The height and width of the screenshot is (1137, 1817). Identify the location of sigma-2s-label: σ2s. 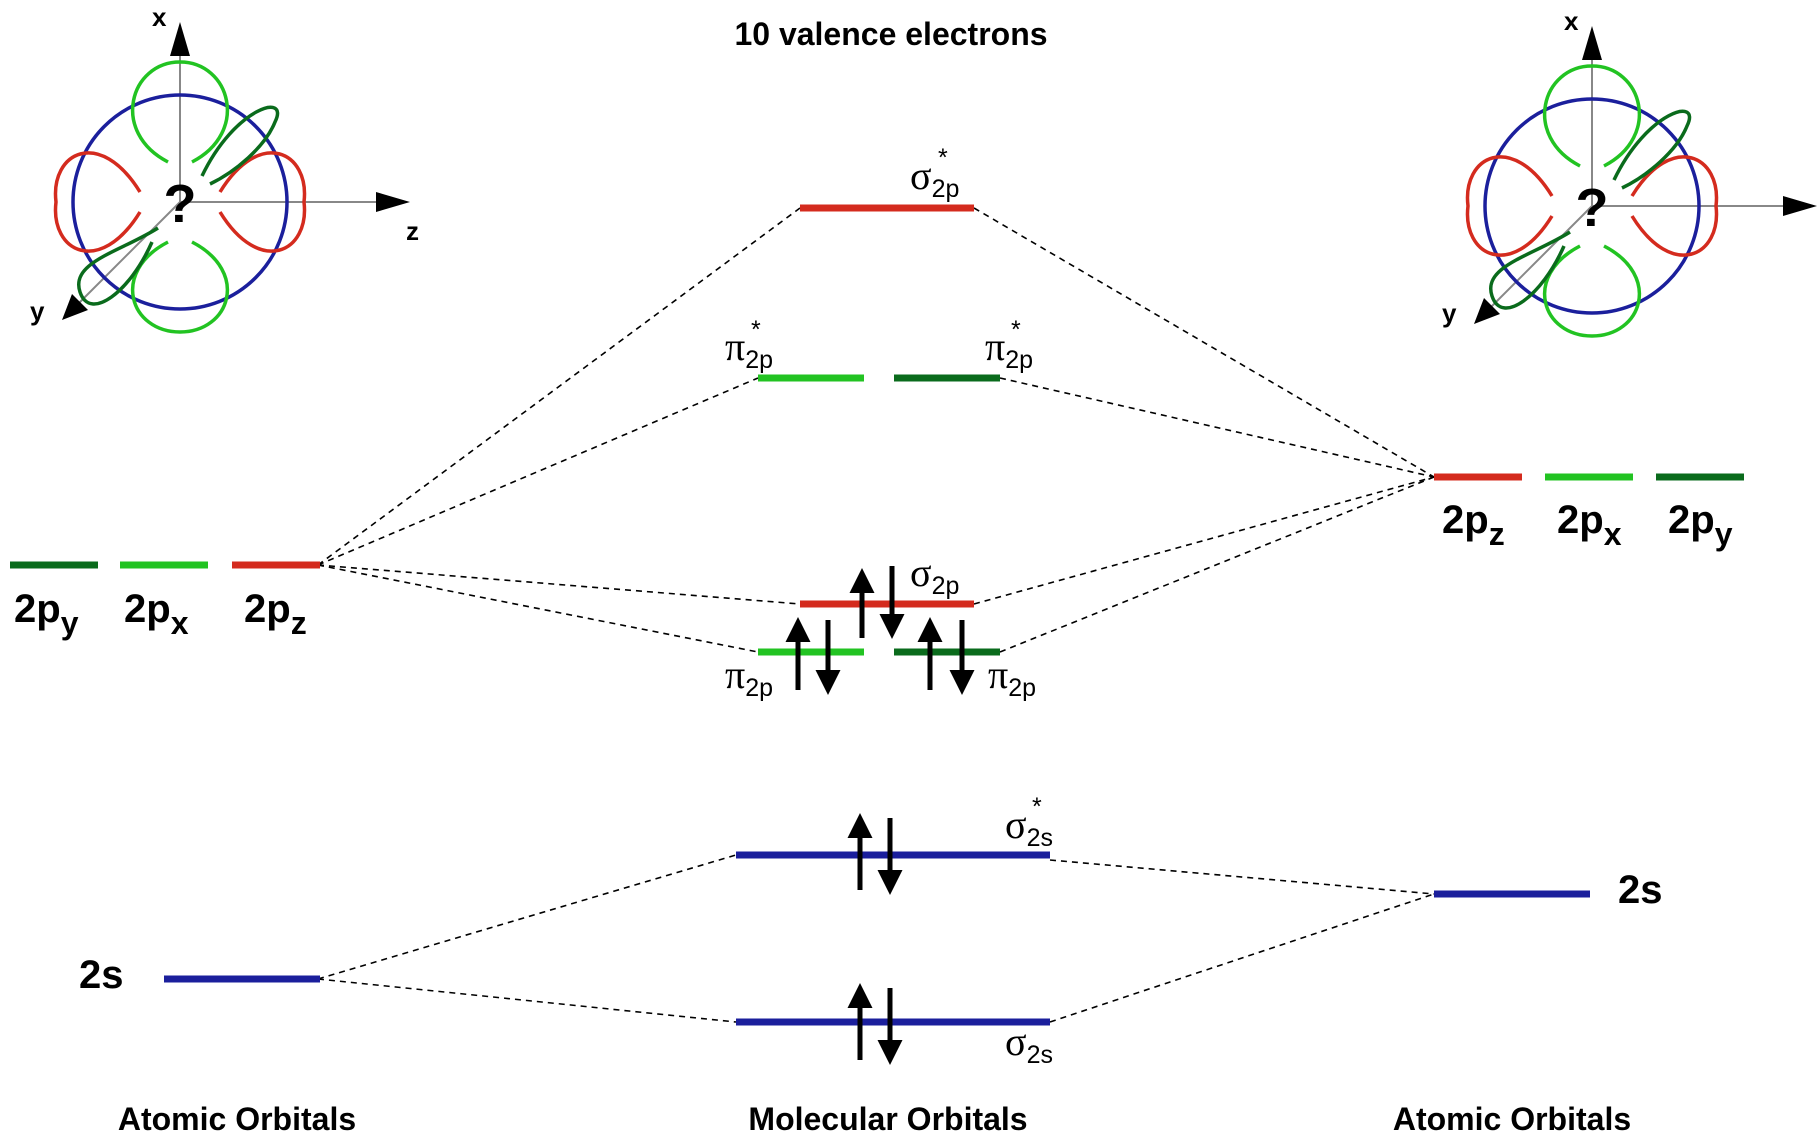
(1029, 1044).